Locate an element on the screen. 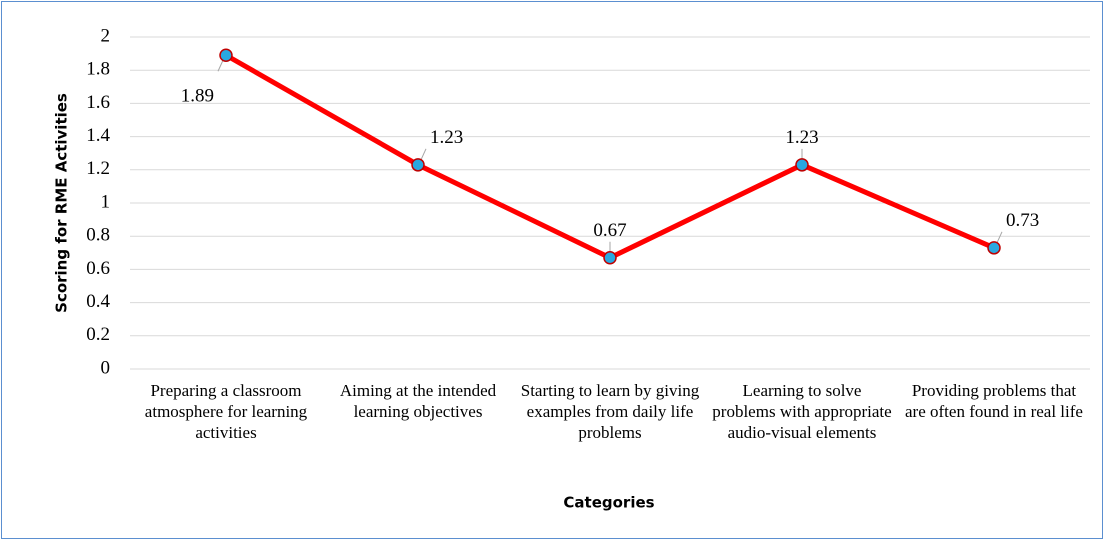 The image size is (1106, 542). y-tick-label: 0.8 is located at coordinates (98, 235).